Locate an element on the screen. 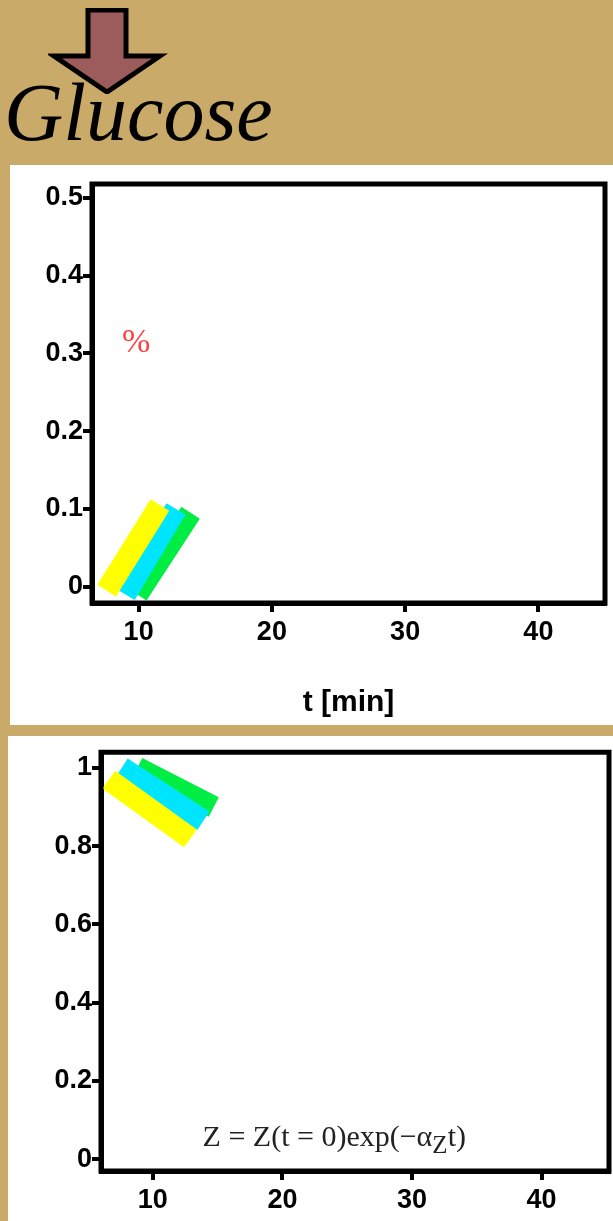  y-tick-label: 0.3 is located at coordinates (64, 351).